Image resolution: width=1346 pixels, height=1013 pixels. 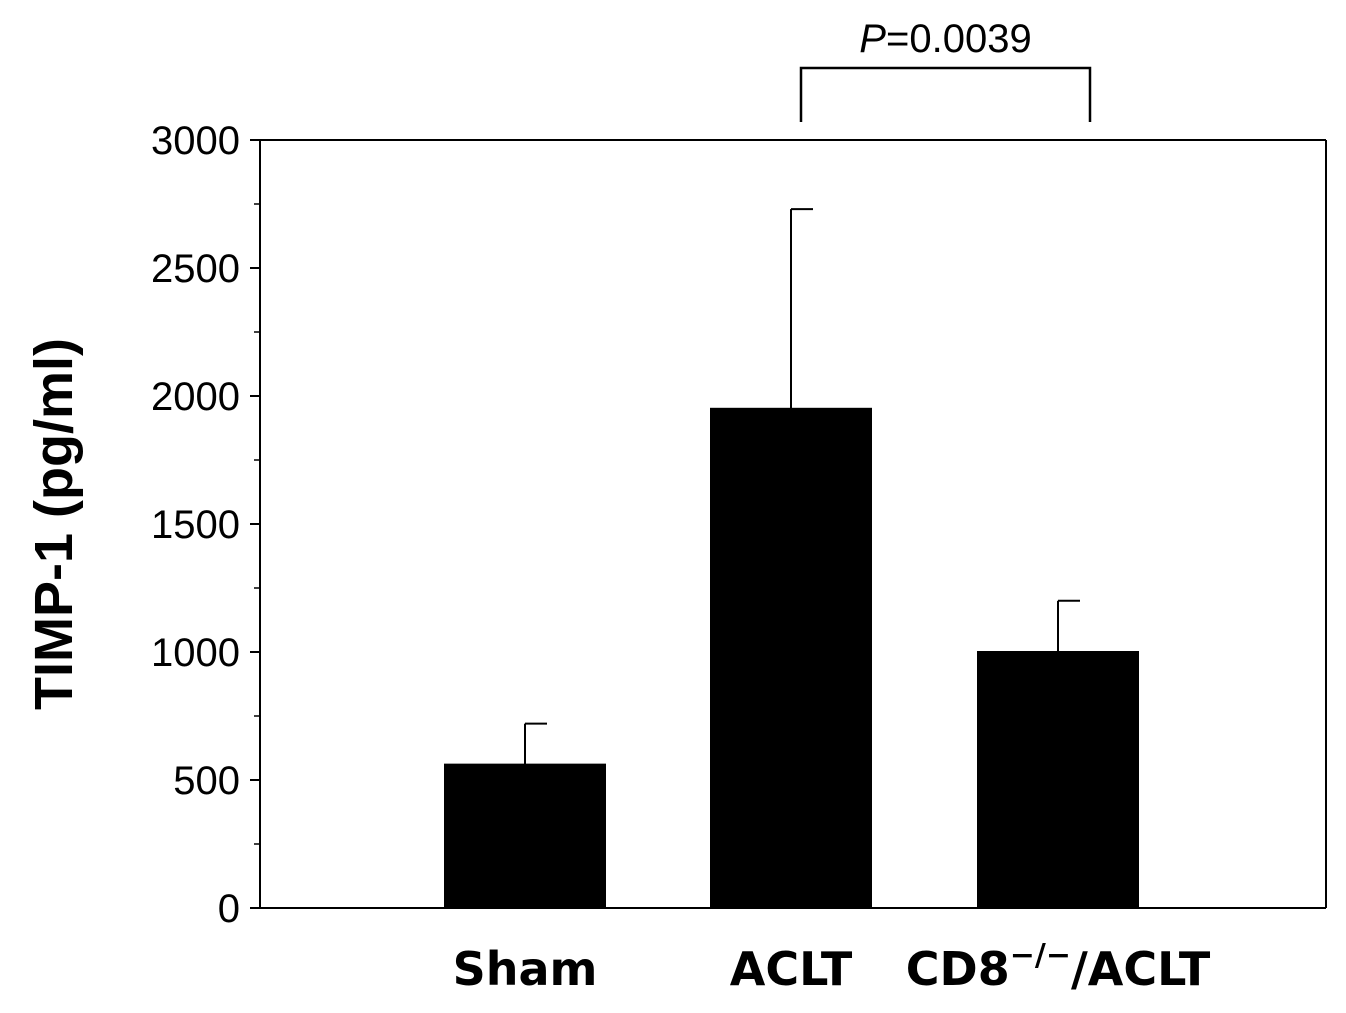 What do you see at coordinates (195, 653) in the screenshot?
I see `y-tick-label: 1000` at bounding box center [195, 653].